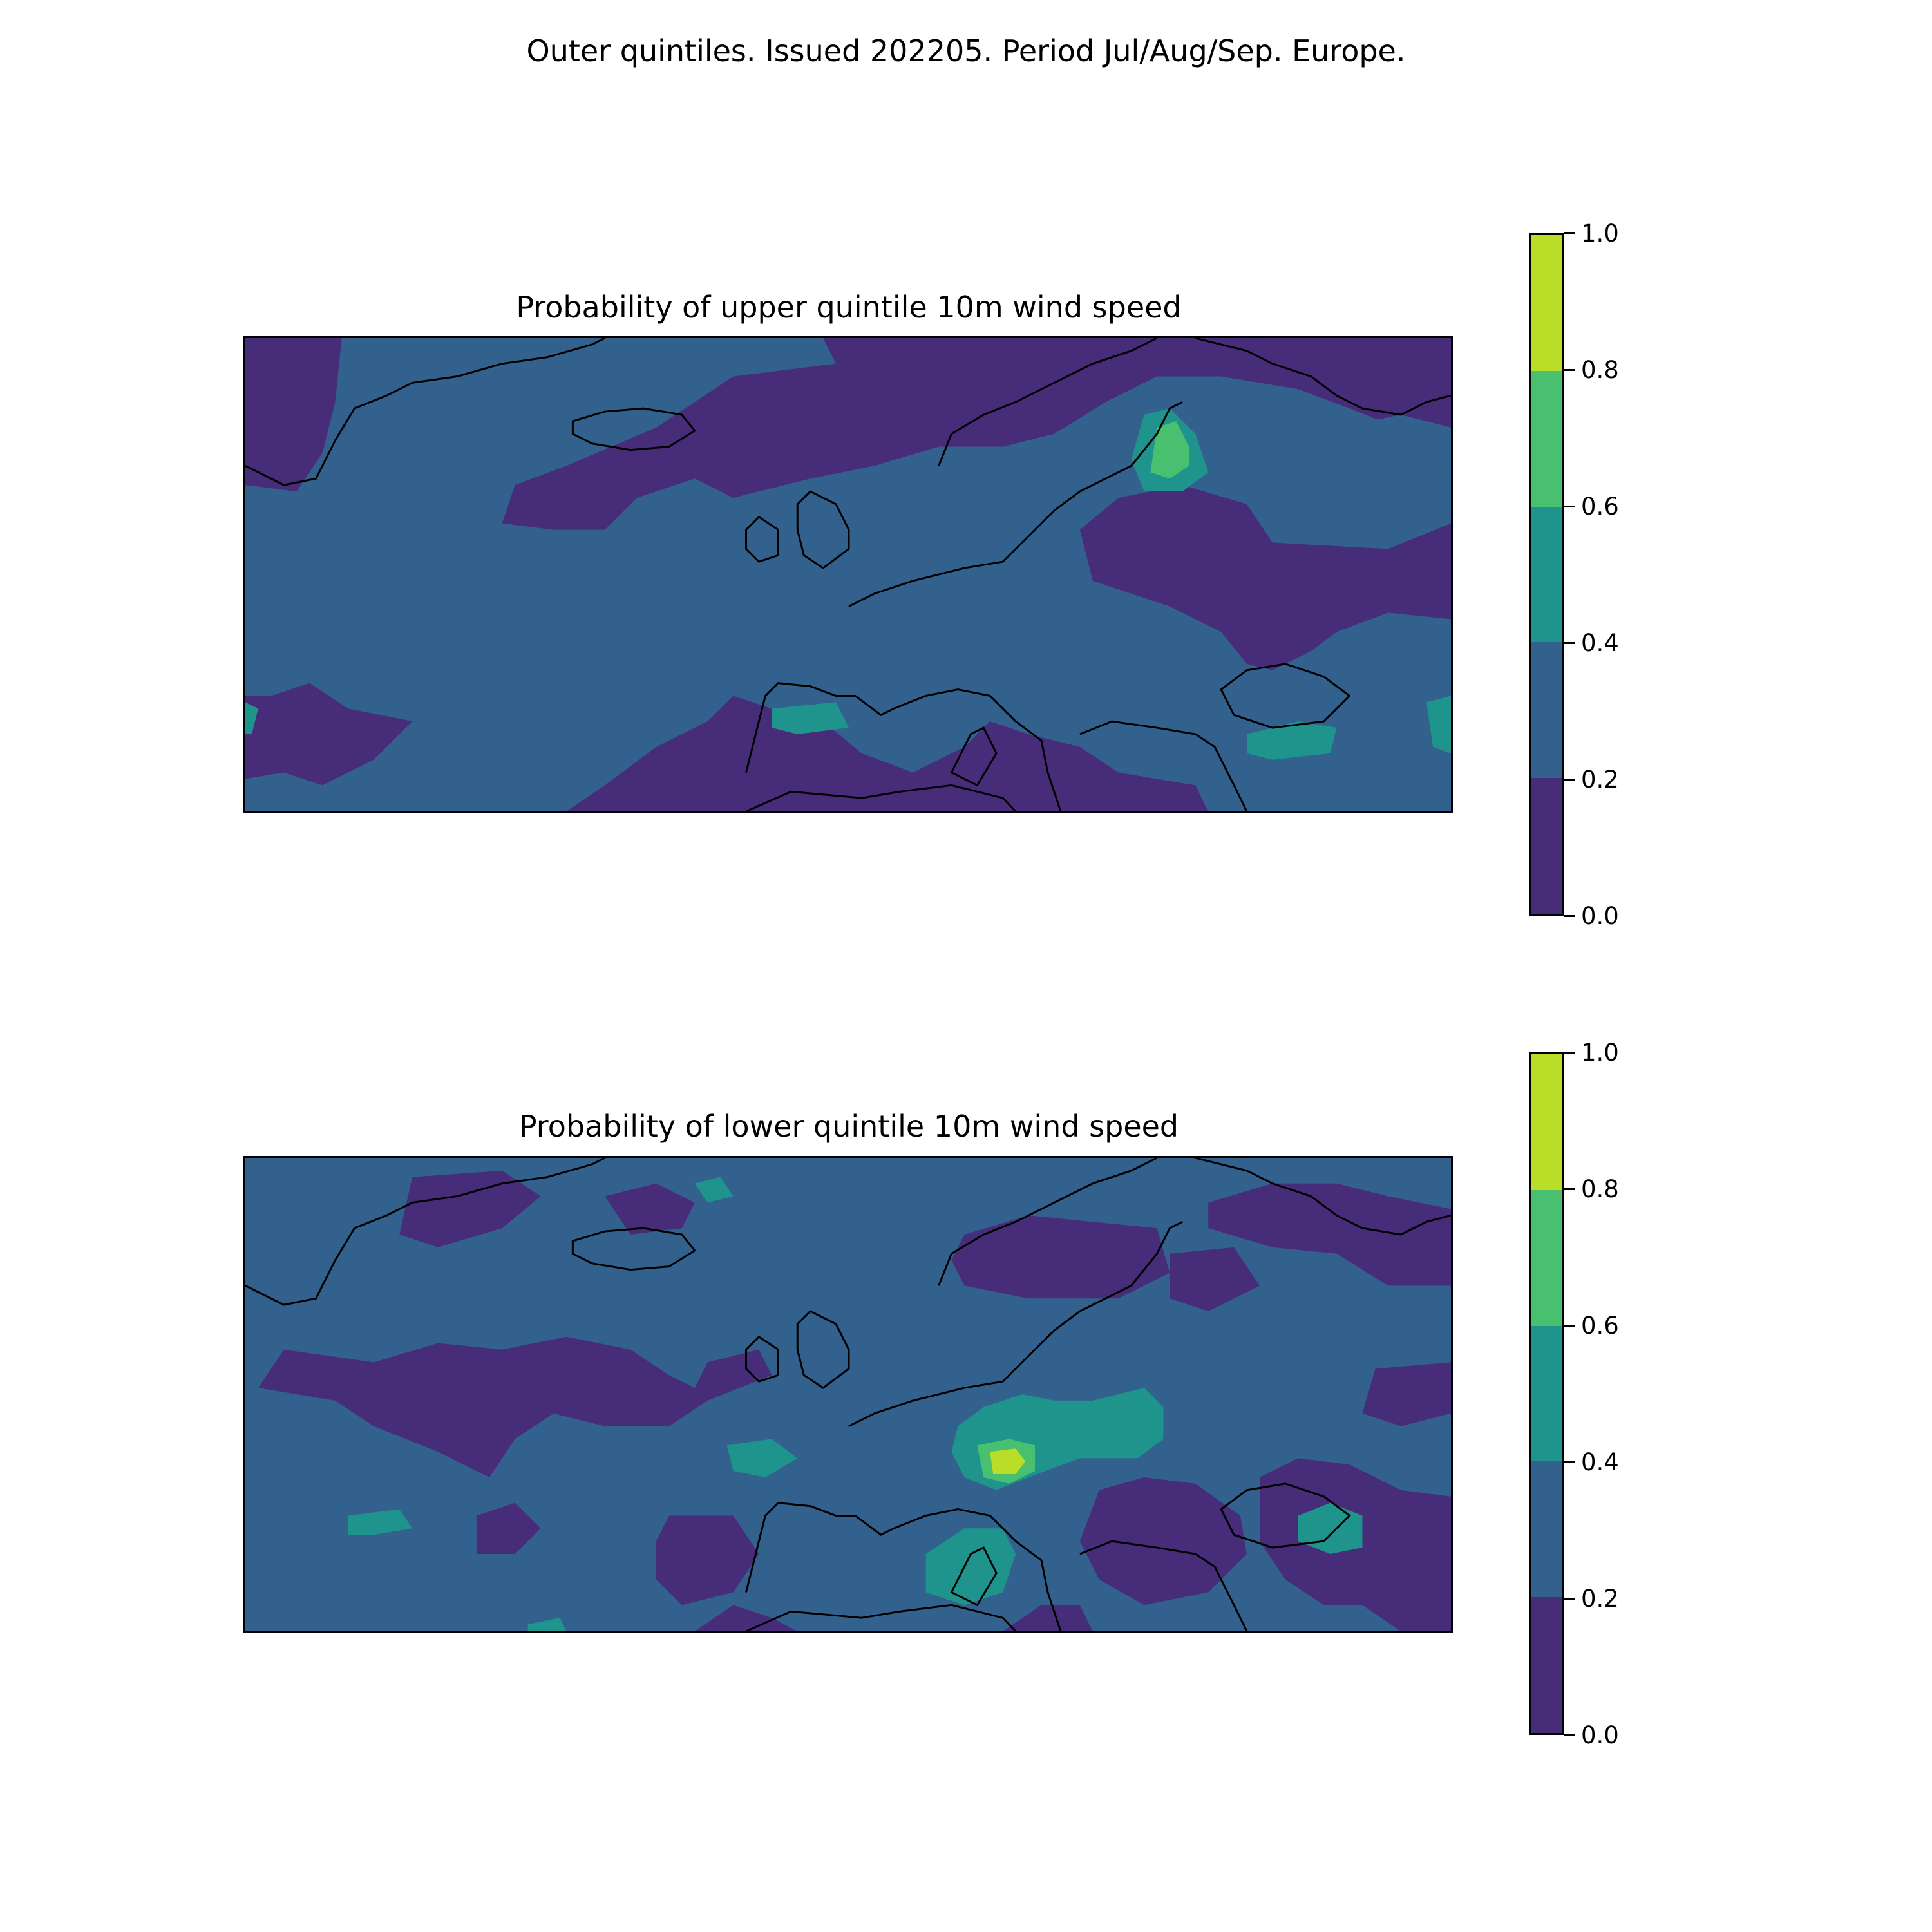 The width and height of the screenshot is (1932, 1932). I want to click on upper-colorbar-band-0.4-0.6, so click(1546, 574).